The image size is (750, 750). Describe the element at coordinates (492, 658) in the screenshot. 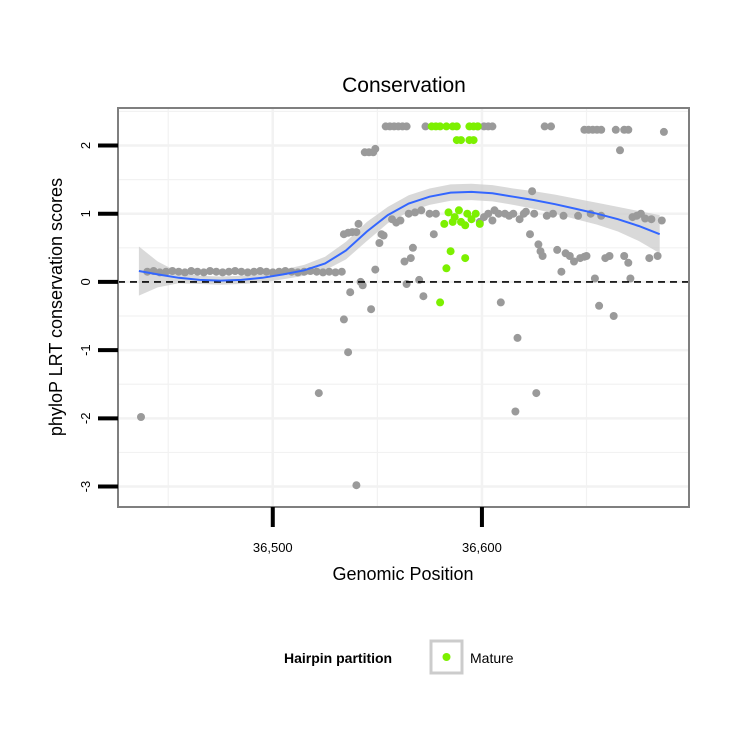

I see `legend-label-mature: Mature` at that location.